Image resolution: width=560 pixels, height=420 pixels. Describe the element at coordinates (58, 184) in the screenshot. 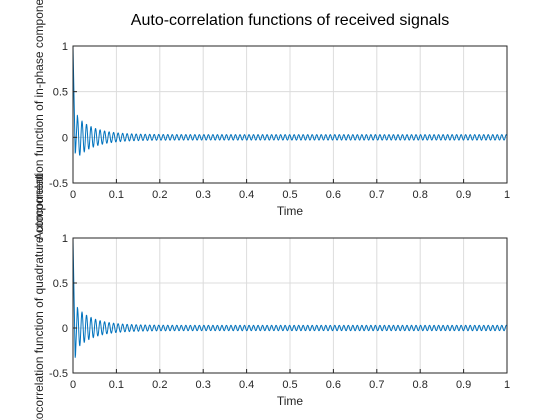

I see `in-phase-y-tick-label: -0.5` at that location.